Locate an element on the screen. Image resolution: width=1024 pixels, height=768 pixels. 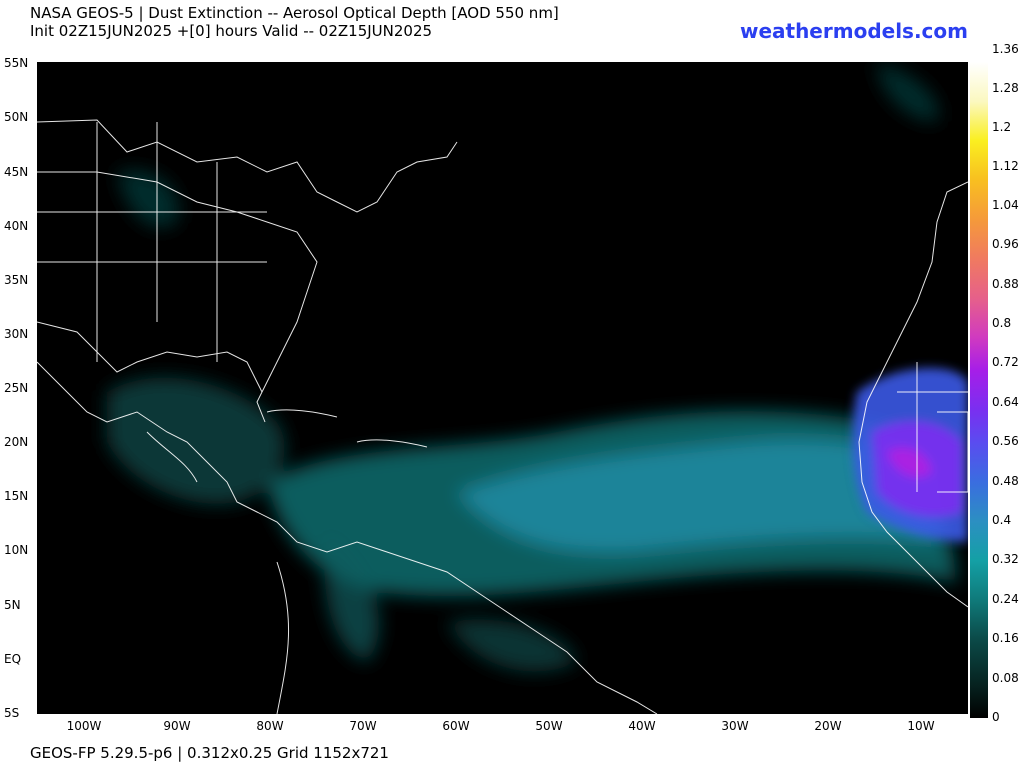
lon-label: 100W is located at coordinates (84, 726).